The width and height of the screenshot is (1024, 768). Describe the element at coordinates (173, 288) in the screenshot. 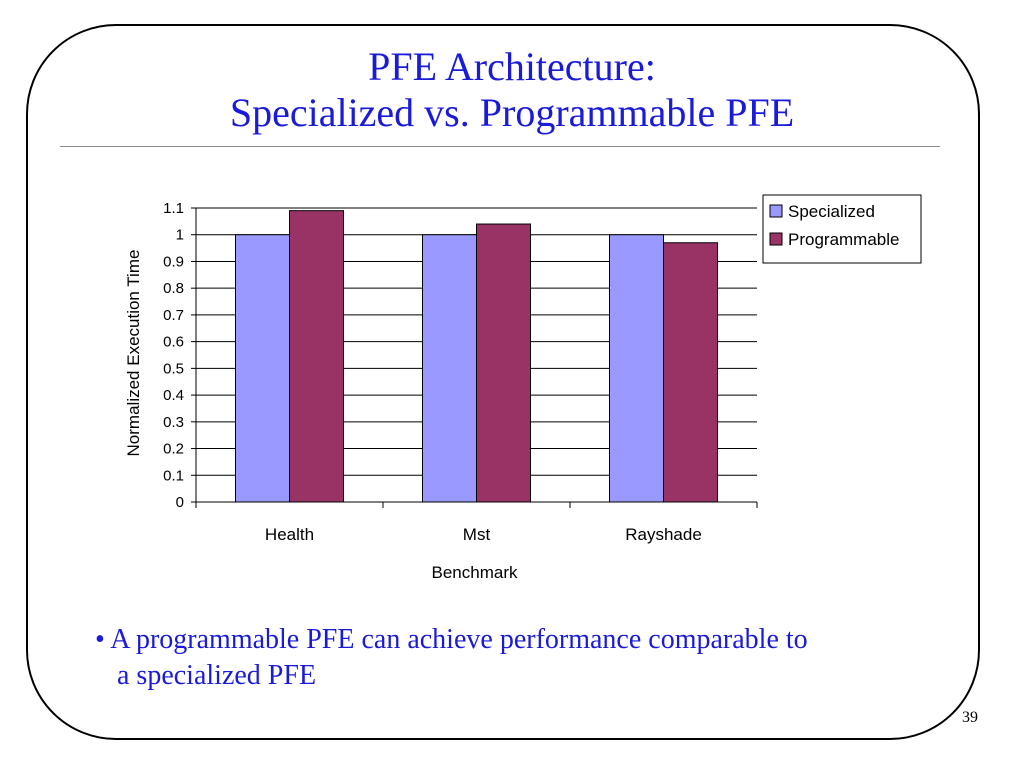

I see `y-tick-label: 0.8` at that location.